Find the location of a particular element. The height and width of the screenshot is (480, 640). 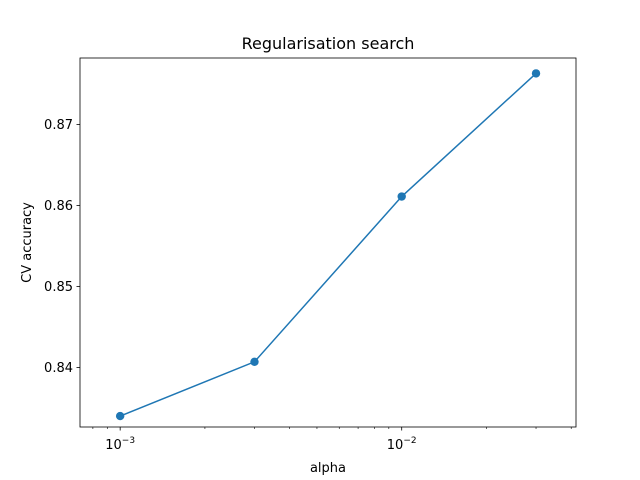

x-tick-label: 10⁻² is located at coordinates (402, 444).